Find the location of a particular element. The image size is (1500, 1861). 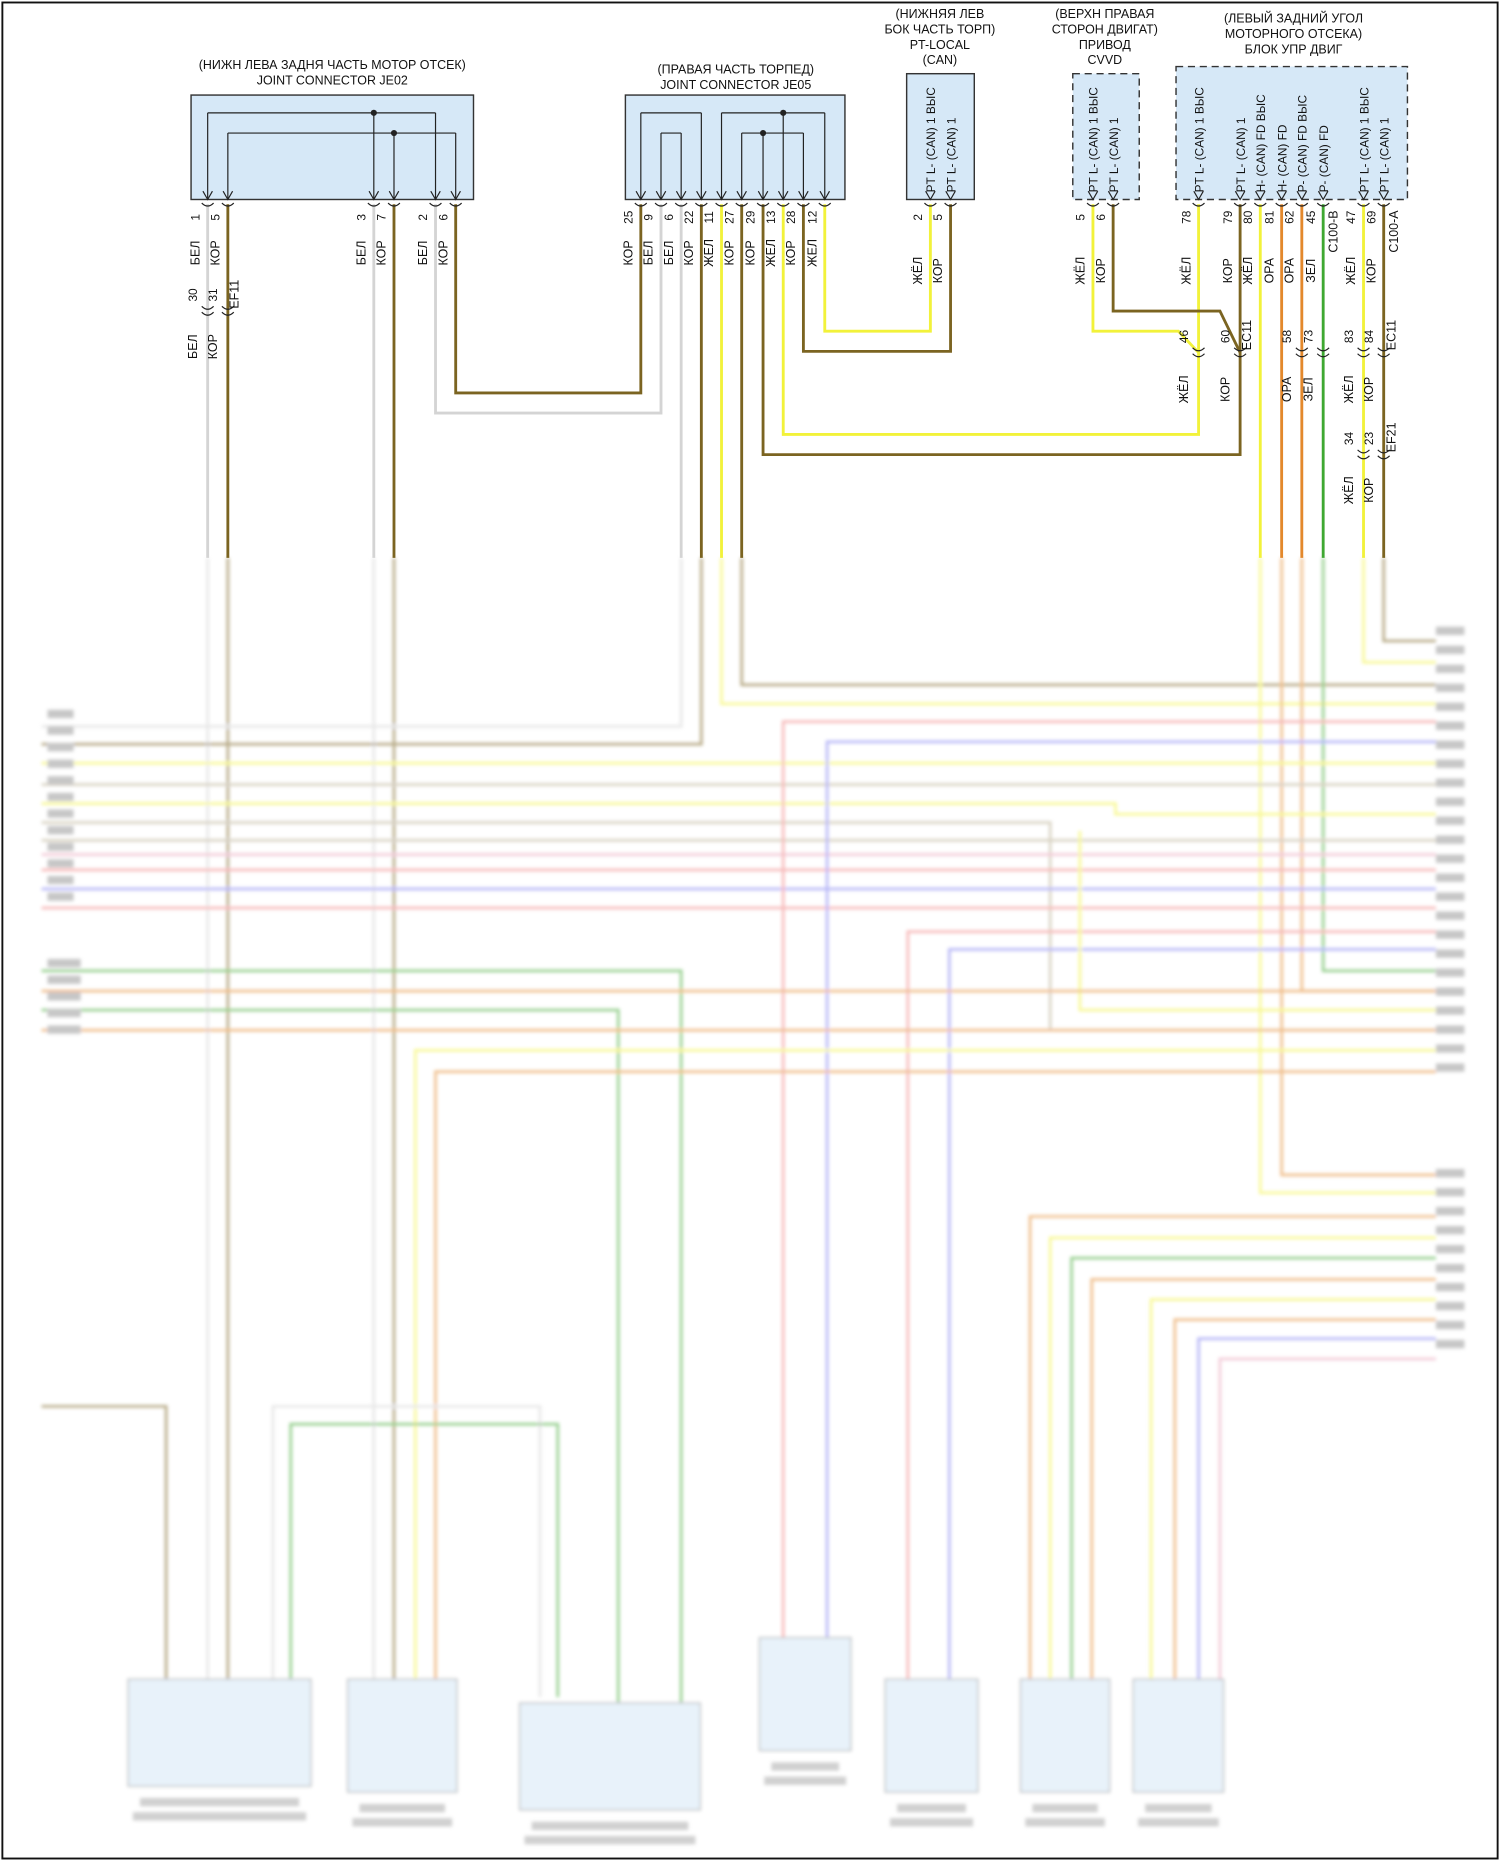

pin-number: 79 is located at coordinates (1228, 217).